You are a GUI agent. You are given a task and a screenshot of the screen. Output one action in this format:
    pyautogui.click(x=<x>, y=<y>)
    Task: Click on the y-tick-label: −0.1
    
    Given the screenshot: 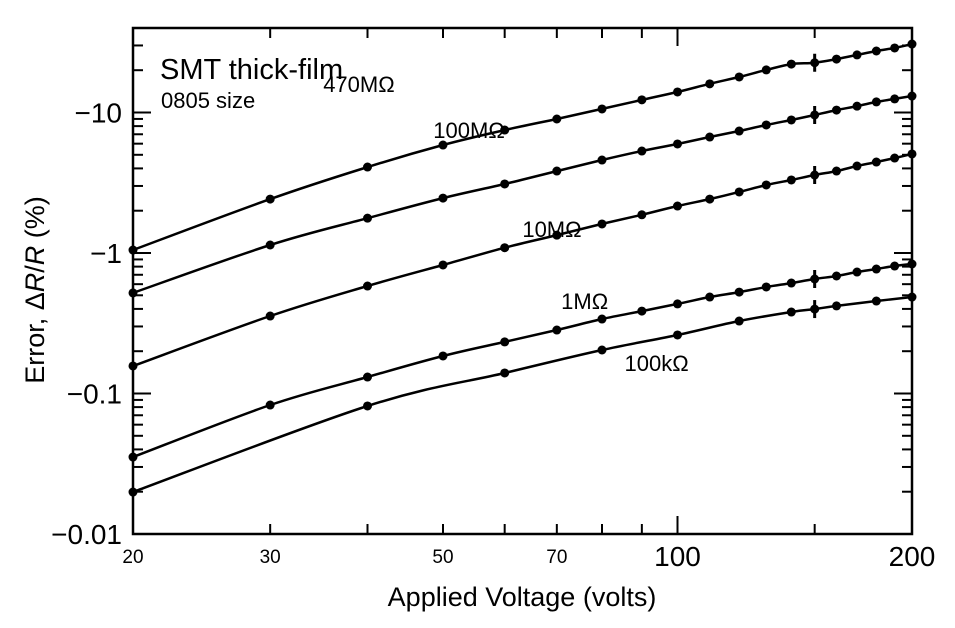 What is the action you would take?
    pyautogui.click(x=94, y=394)
    